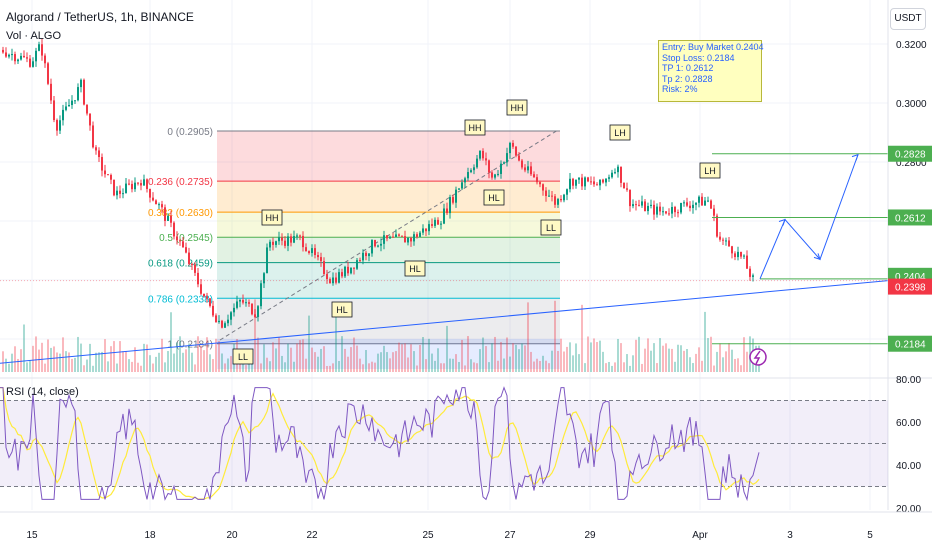 The image size is (932, 550). Describe the element at coordinates (190, 132) in the screenshot. I see `fib-level-label: 0 (0.2905)` at that location.